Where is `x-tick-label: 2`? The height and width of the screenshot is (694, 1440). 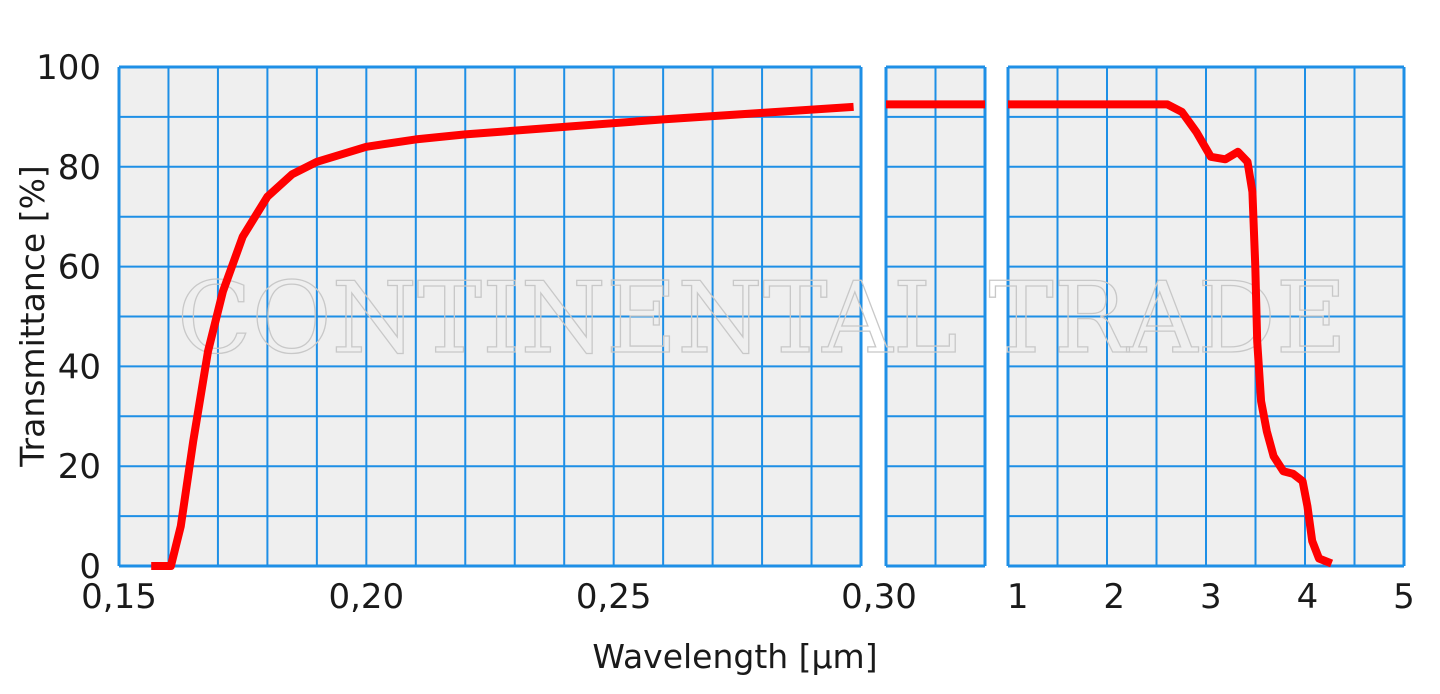 x-tick-label: 2 is located at coordinates (1114, 597).